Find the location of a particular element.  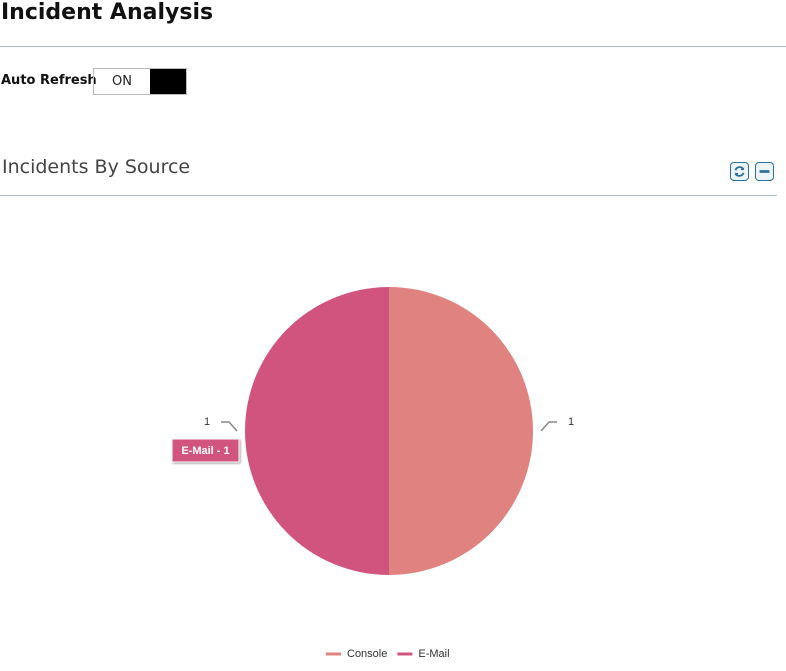

tooltip-box is located at coordinates (205, 450).